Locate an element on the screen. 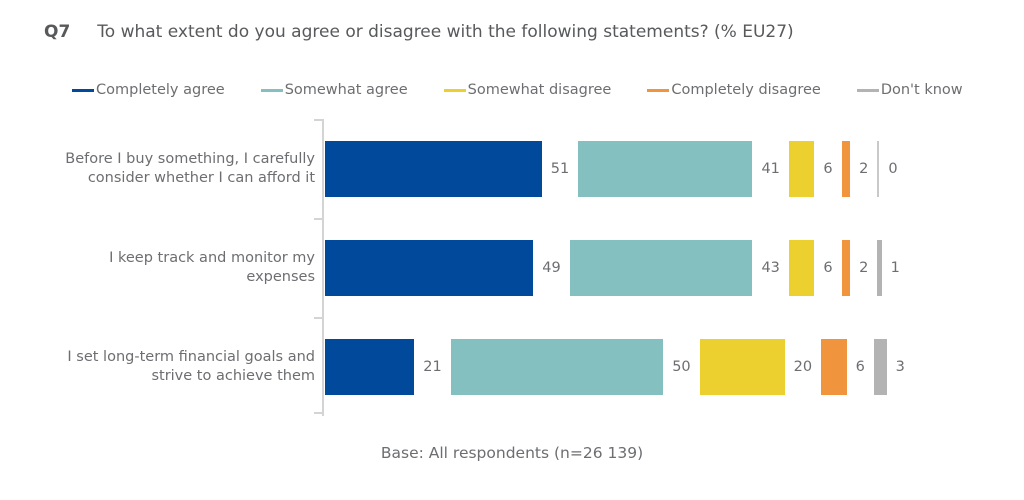  bar-value-label: 3 is located at coordinates (900, 366).